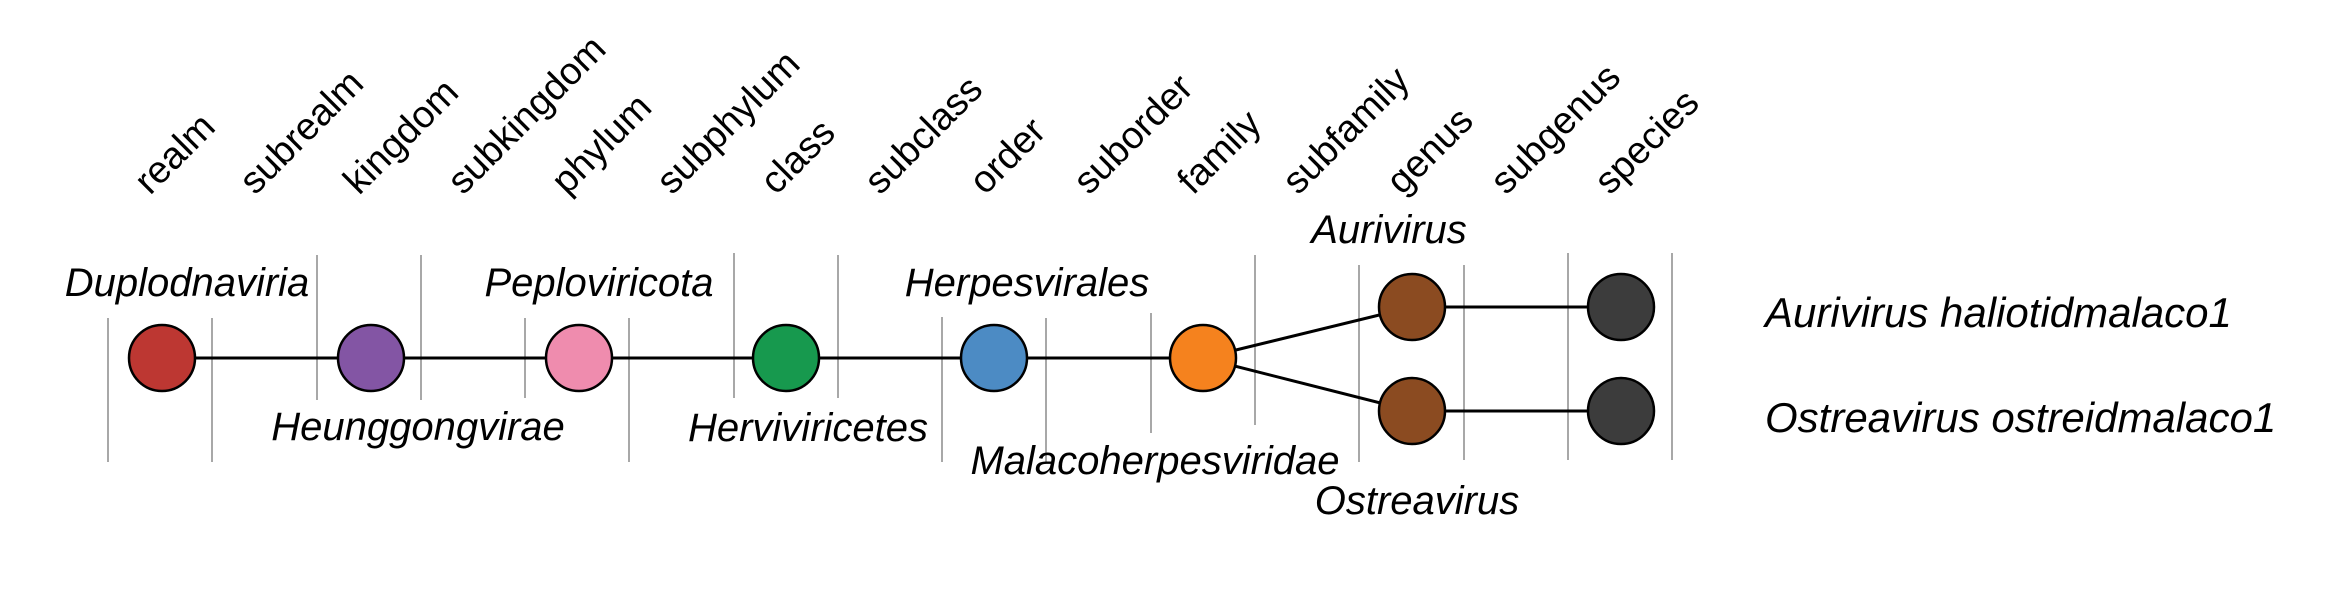  What do you see at coordinates (786, 358) in the screenshot?
I see `node-class-herviviricetes` at bounding box center [786, 358].